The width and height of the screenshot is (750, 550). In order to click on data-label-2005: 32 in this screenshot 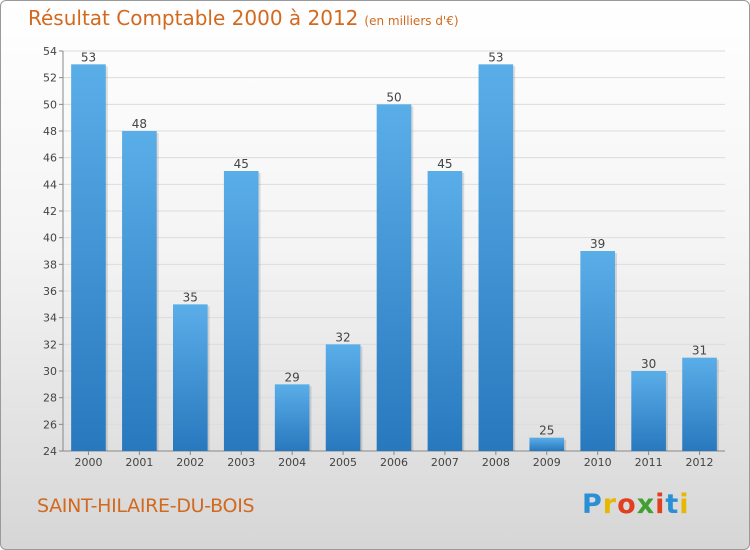, I will do `click(342, 337)`.